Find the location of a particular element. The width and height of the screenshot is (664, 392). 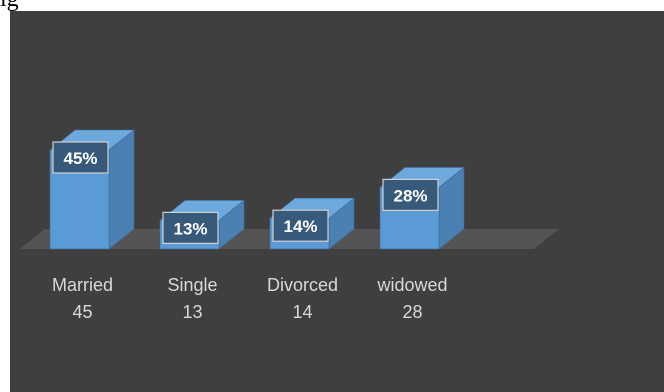

data-label-text-widowed: 28% is located at coordinates (410, 195).